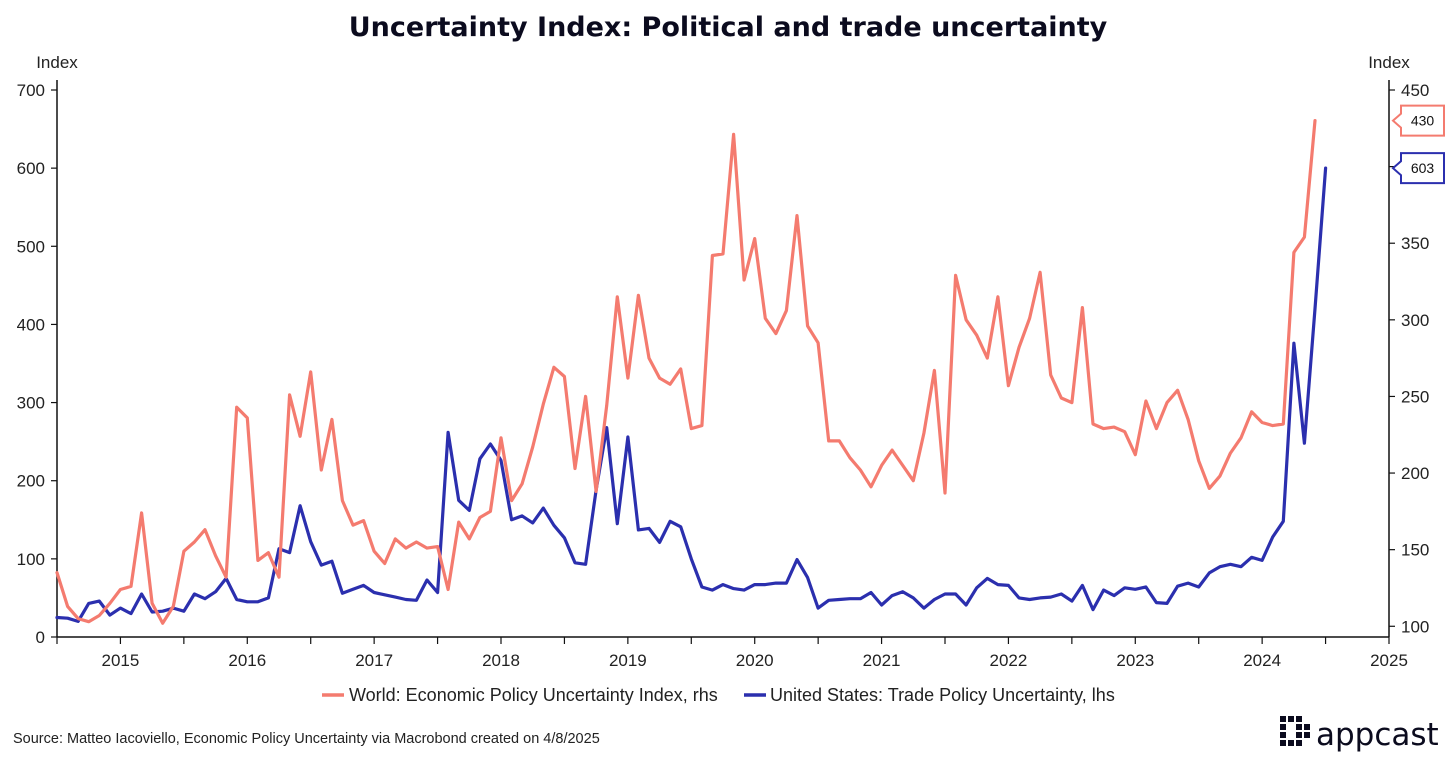  I want to click on x-tick-label: 2024, so click(1262, 660).